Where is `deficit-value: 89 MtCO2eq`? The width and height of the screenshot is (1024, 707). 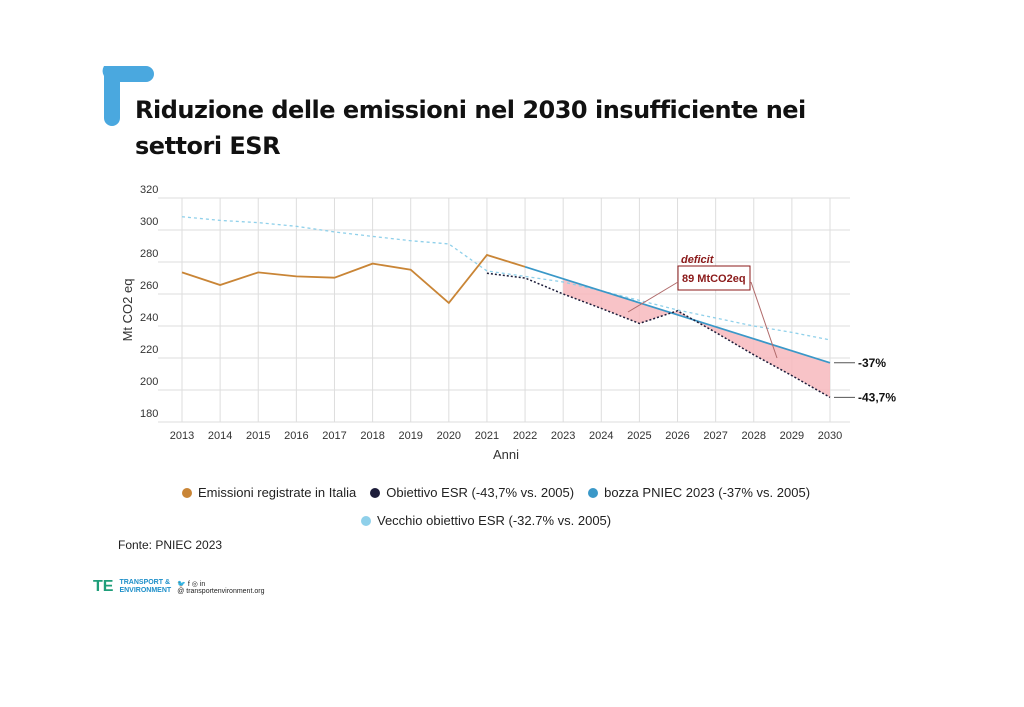
deficit-value: 89 MtCO2eq is located at coordinates (714, 279).